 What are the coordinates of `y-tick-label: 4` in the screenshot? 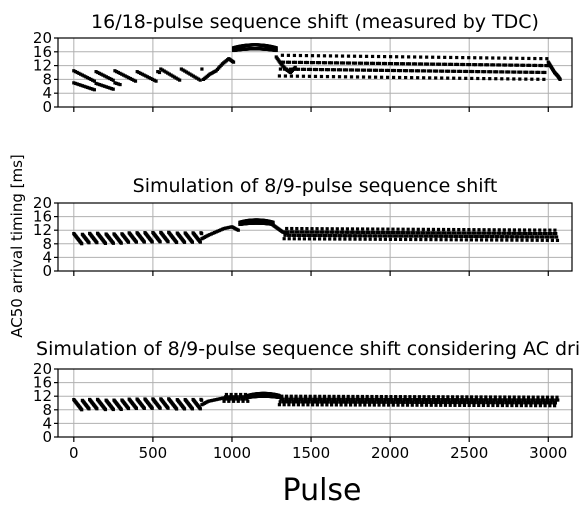 It's located at (47, 423).